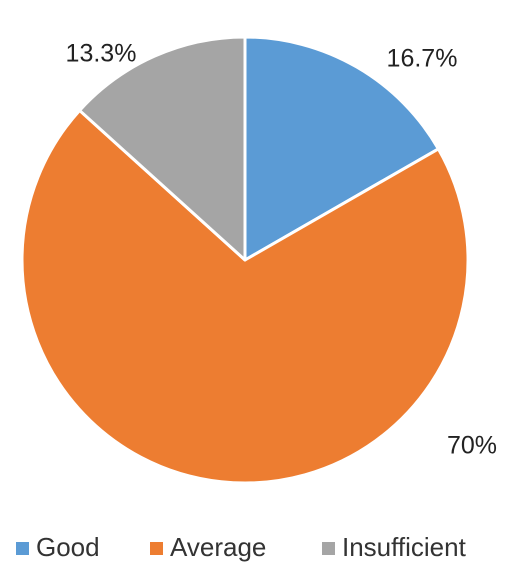  I want to click on data-label-average: 70%, so click(472, 446).